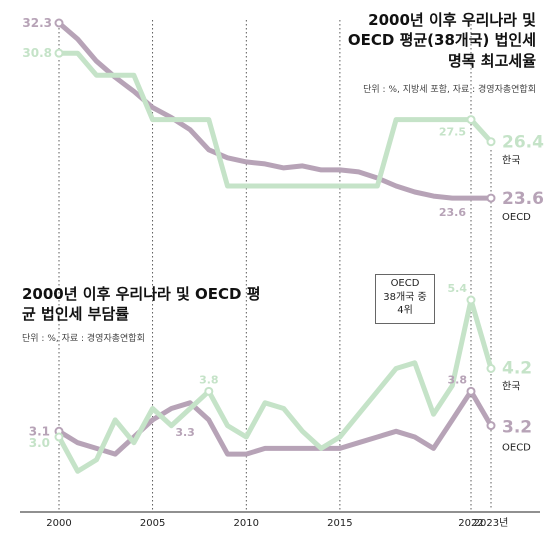 The width and height of the screenshot is (559, 536). Describe the element at coordinates (405, 310) in the screenshot. I see `callout-line-3: 4위` at that location.